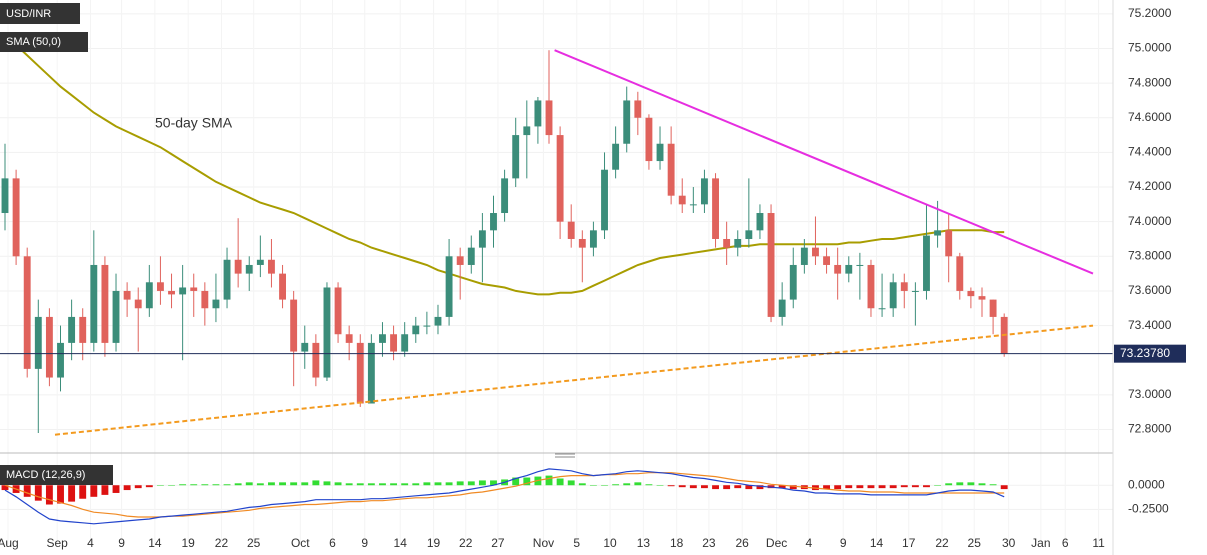  What do you see at coordinates (9, 543) in the screenshot?
I see `x-tick-label: Aug` at bounding box center [9, 543].